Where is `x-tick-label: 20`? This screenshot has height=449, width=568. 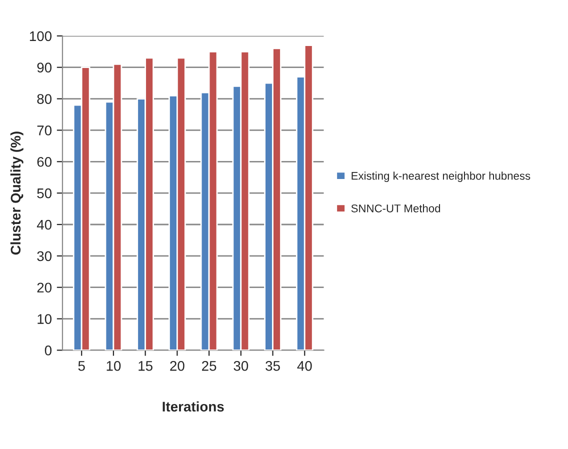
x-tick-label: 20 is located at coordinates (177, 366).